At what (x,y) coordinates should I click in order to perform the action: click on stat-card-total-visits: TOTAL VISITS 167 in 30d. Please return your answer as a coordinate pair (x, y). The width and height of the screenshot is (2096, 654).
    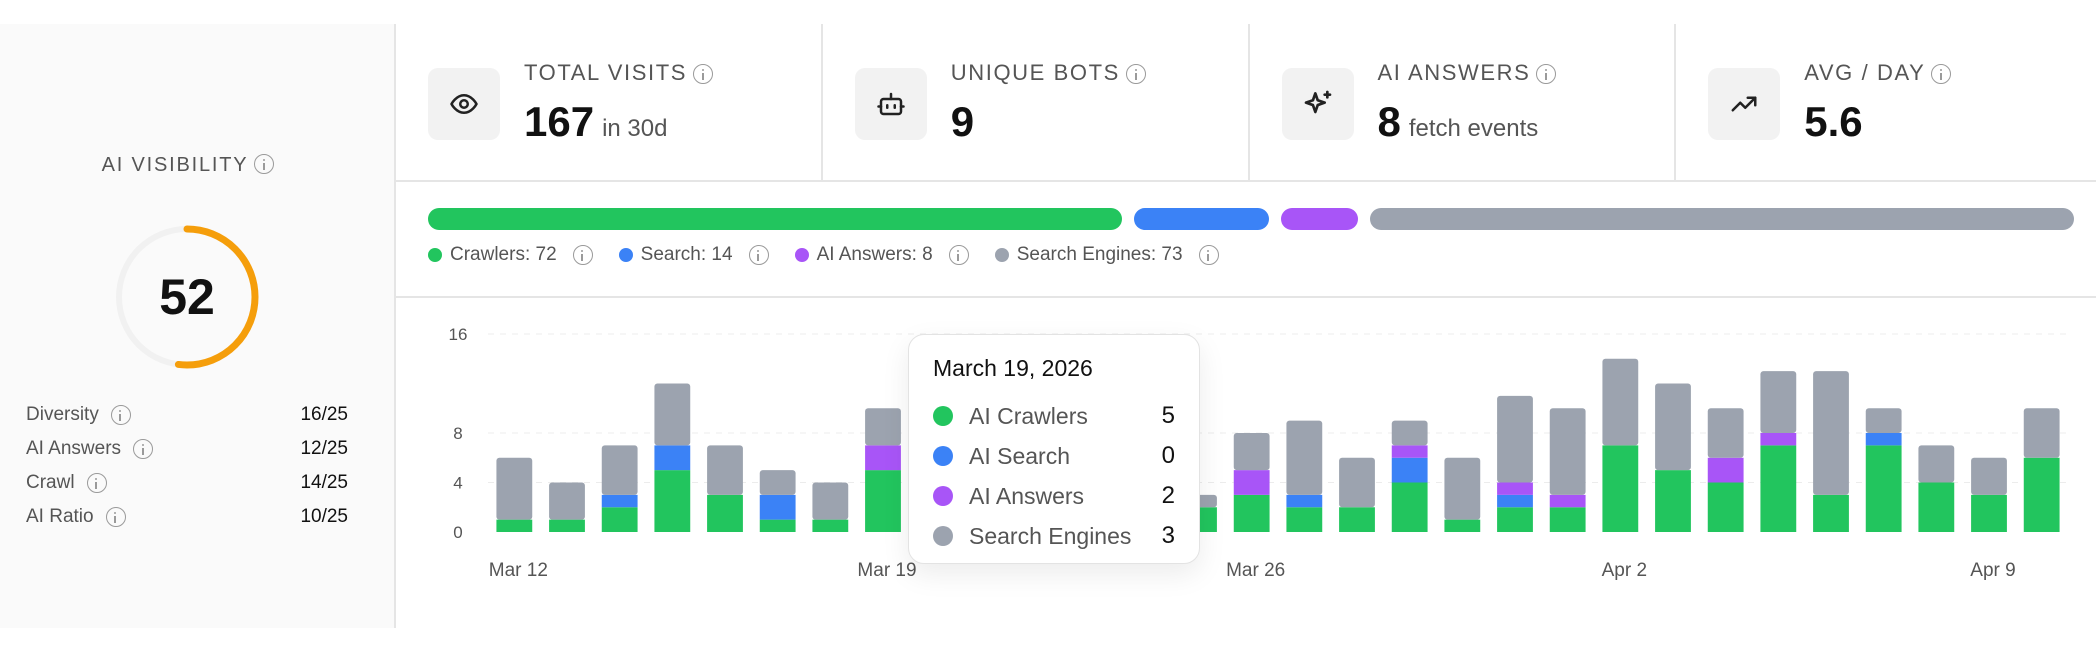
    Looking at the image, I should click on (609, 102).